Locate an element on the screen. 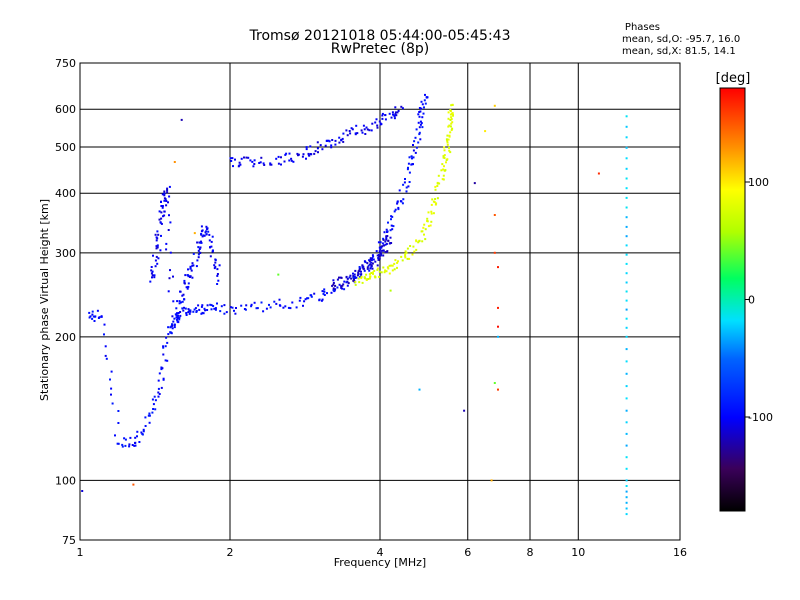  colorbar-label: [deg] is located at coordinates (733, 78).